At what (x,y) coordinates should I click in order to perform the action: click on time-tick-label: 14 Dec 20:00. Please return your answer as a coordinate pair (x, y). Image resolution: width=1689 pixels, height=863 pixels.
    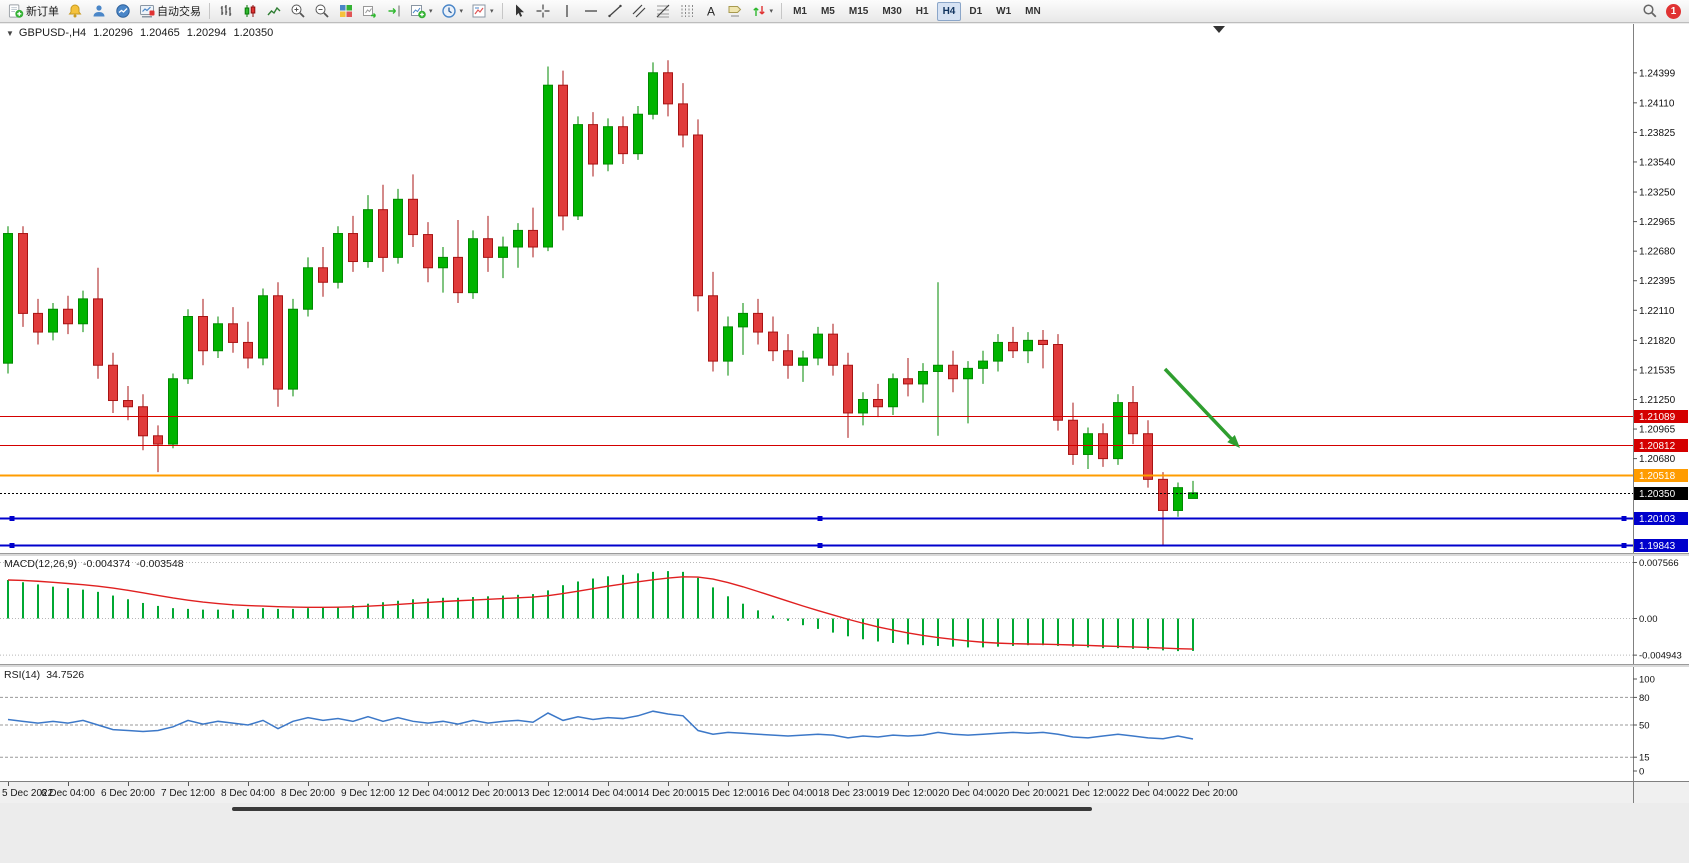
    Looking at the image, I should click on (668, 793).